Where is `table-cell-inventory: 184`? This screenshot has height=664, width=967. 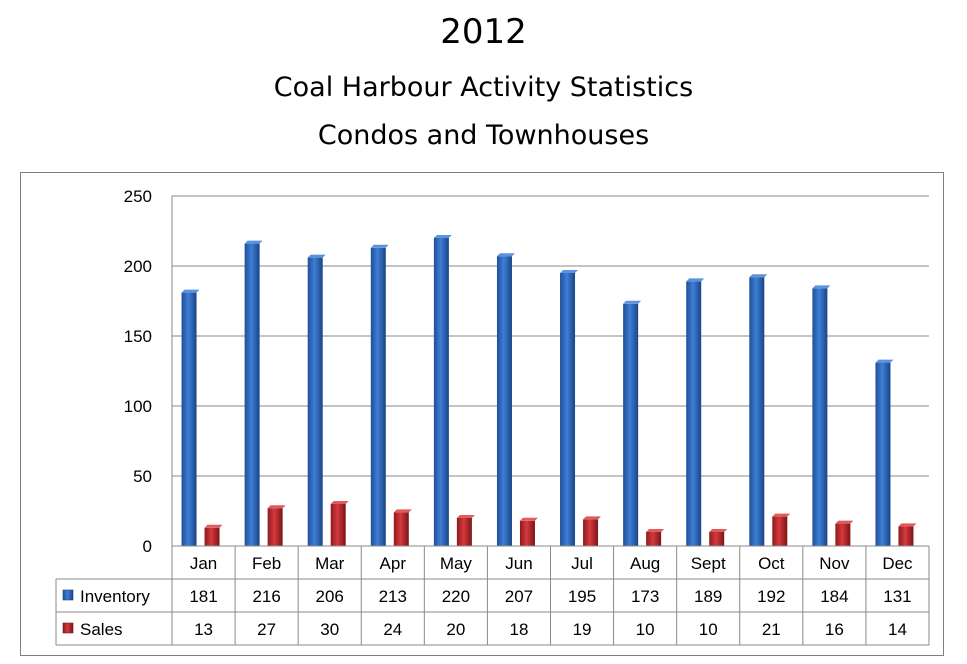 table-cell-inventory: 184 is located at coordinates (834, 596).